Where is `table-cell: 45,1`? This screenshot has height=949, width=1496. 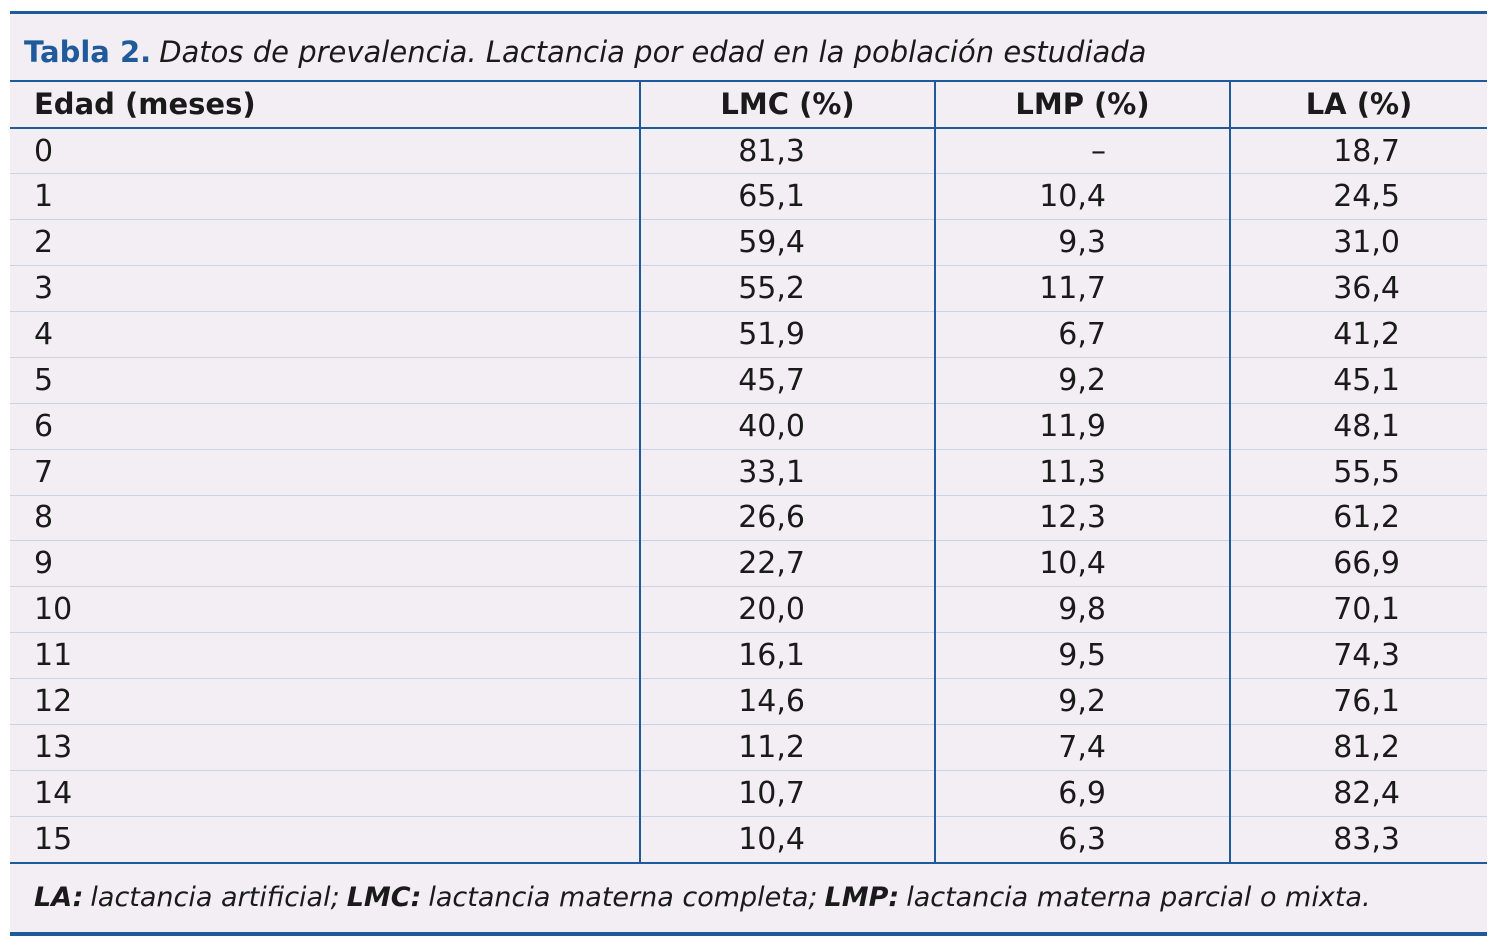 table-cell: 45,1 is located at coordinates (1358, 380).